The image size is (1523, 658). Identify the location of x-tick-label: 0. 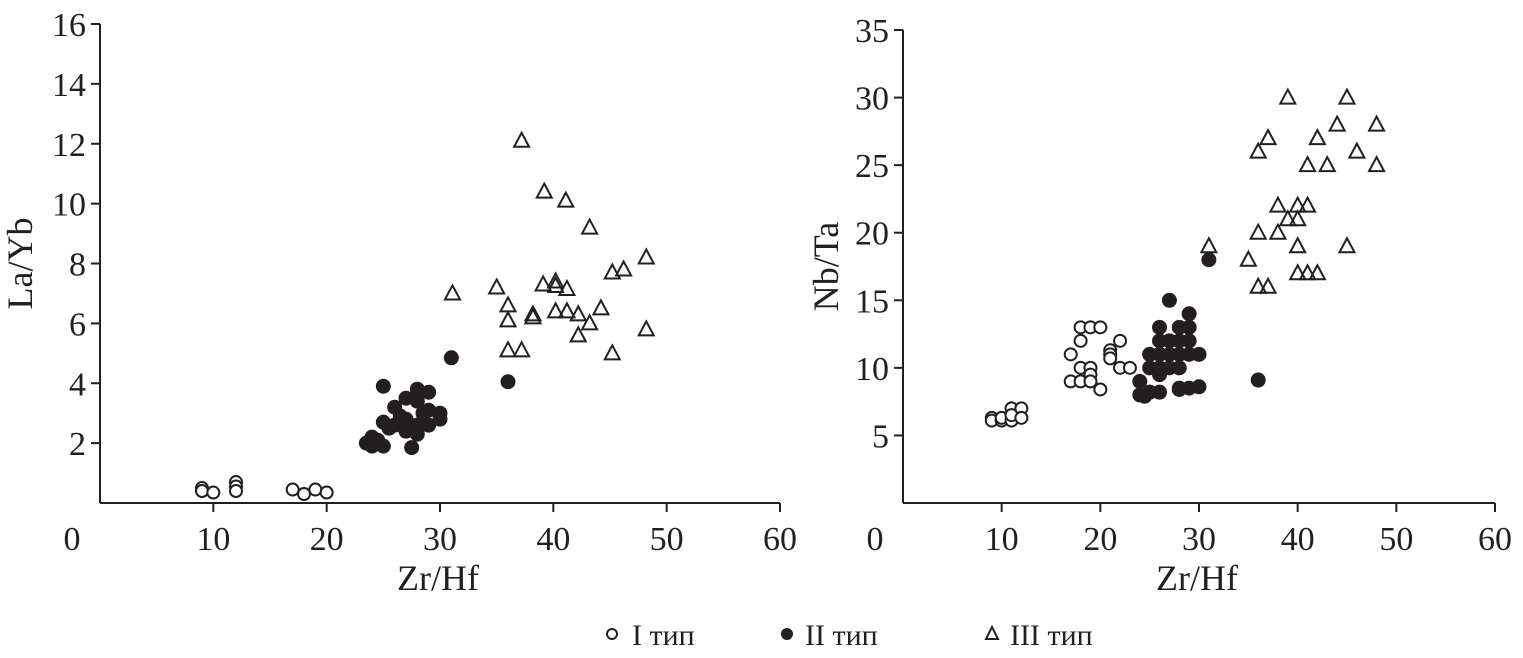
(72, 539).